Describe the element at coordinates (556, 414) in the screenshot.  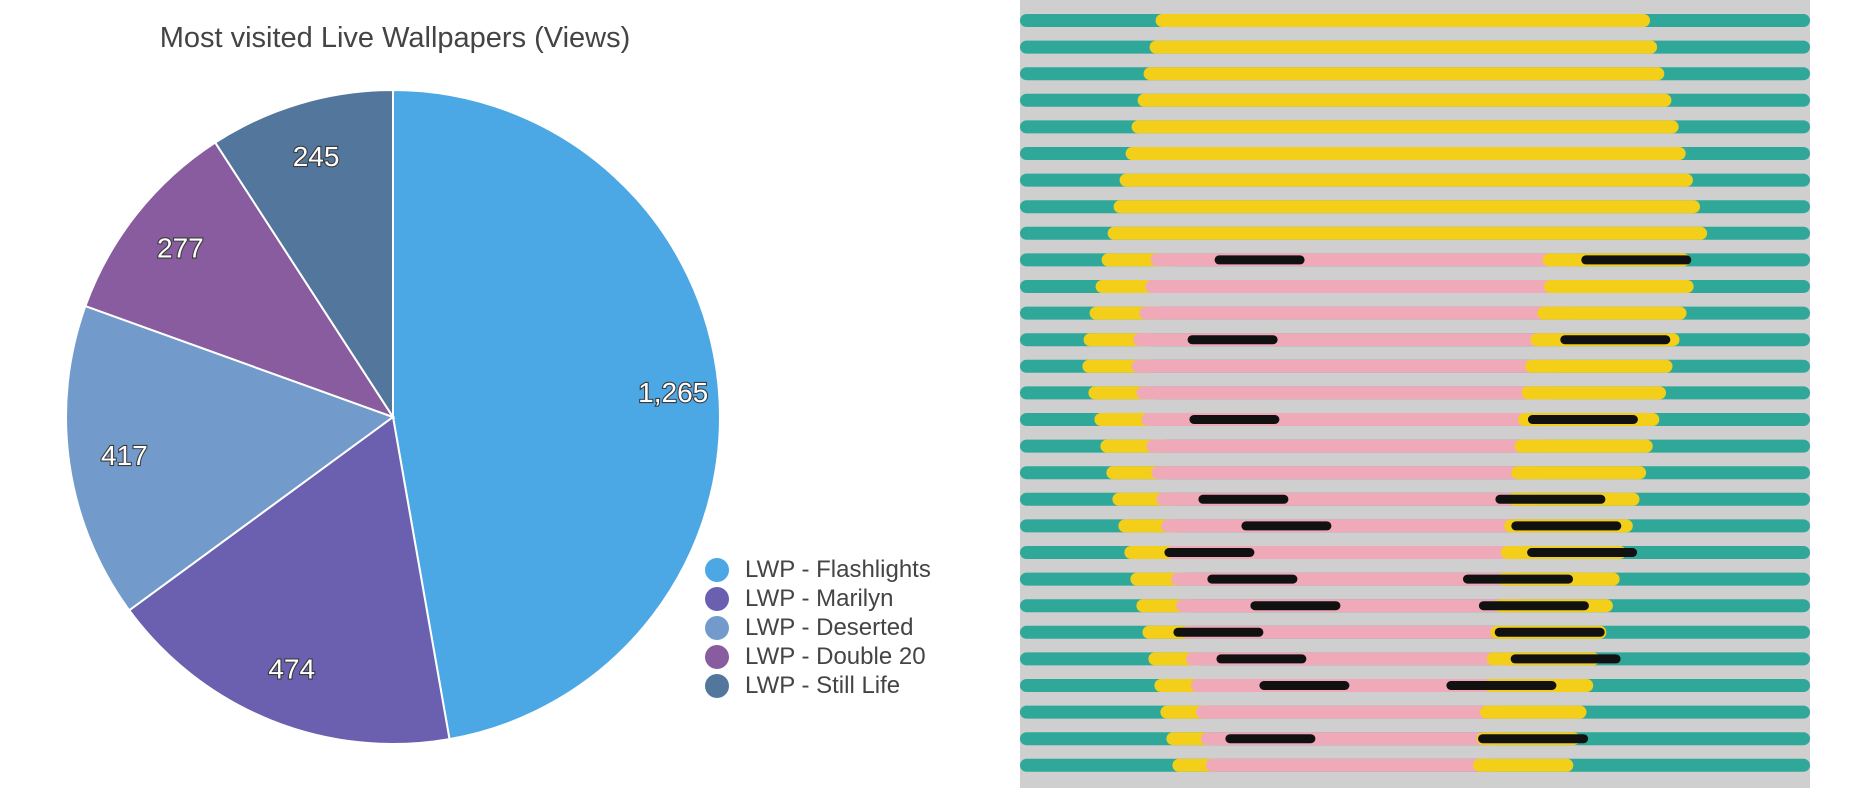
I see `pie-slice-lwp-flashlights` at that location.